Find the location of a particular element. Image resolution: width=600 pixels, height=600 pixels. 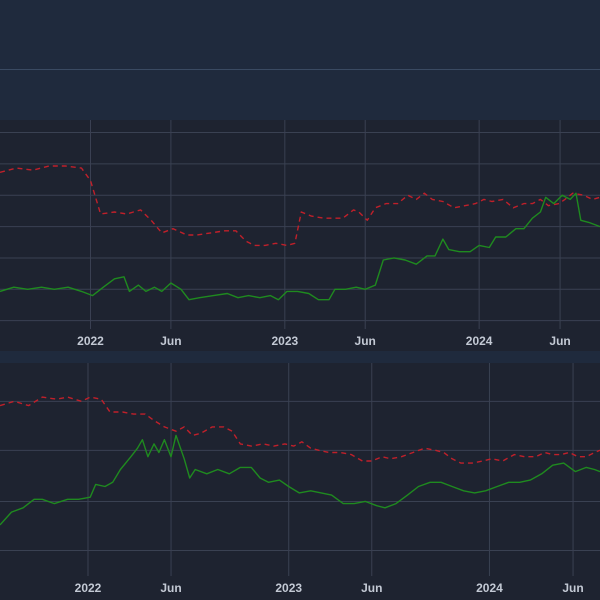

panel-divider is located at coordinates (300, 357).